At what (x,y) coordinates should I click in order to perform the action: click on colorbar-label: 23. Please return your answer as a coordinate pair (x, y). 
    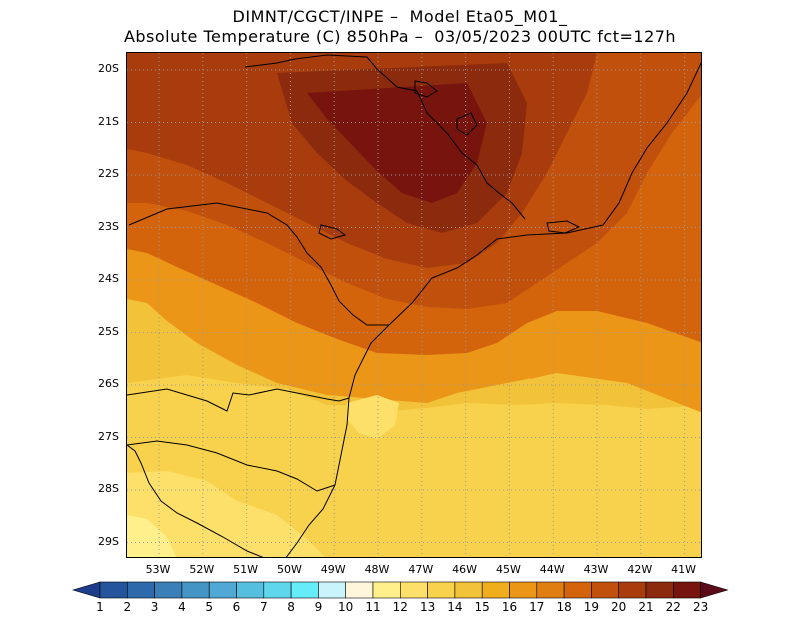
    Looking at the image, I should click on (700, 607).